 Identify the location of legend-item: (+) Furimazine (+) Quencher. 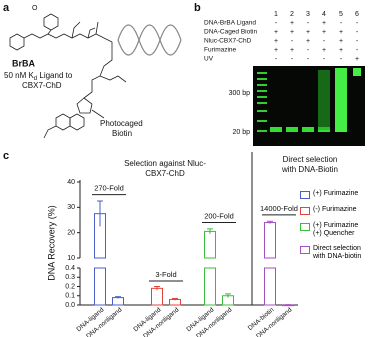
(334, 230).